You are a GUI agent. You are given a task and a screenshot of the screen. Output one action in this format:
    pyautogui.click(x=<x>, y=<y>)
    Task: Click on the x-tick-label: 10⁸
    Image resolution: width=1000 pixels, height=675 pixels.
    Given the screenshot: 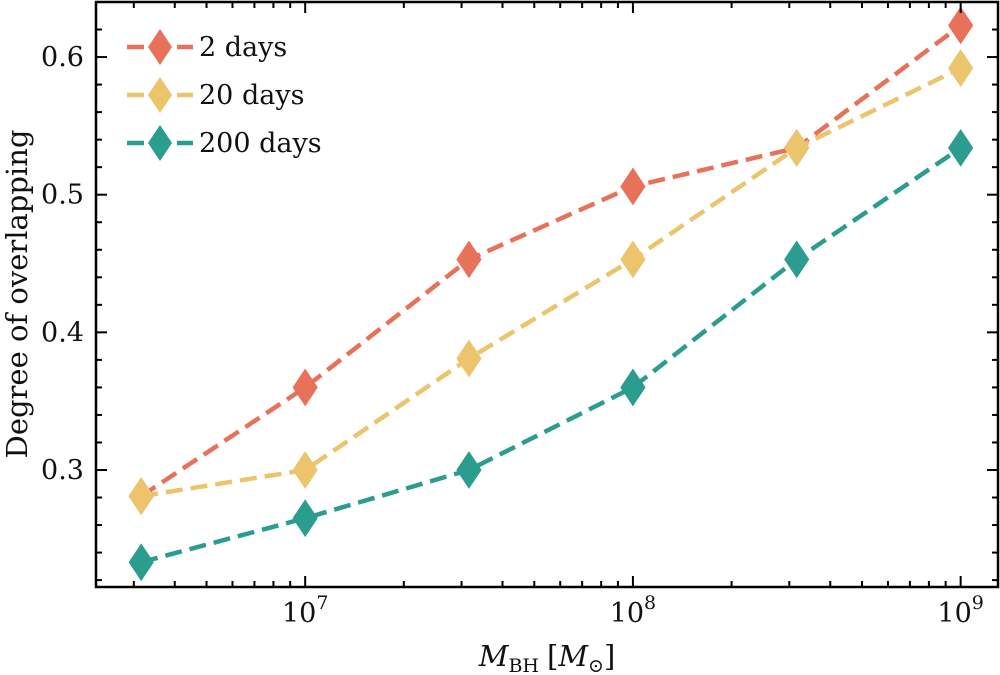 What is the action you would take?
    pyautogui.click(x=633, y=610)
    